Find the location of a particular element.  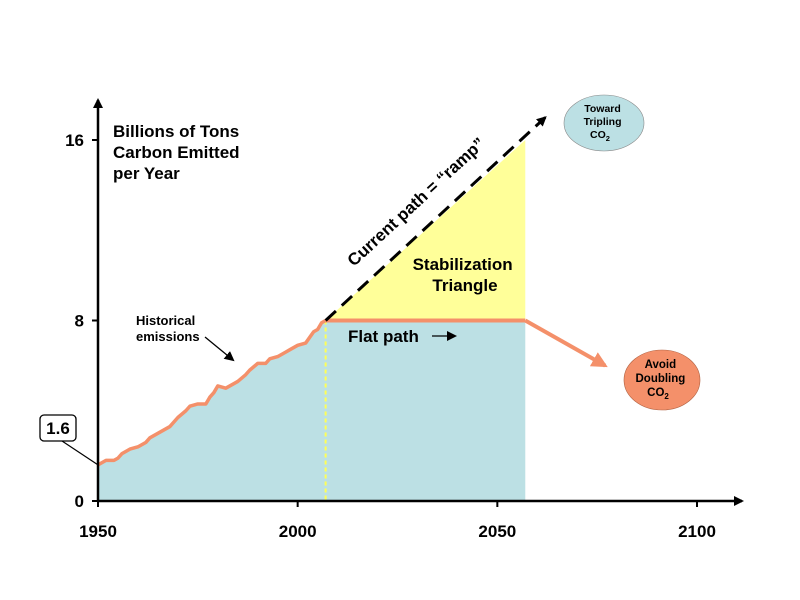

x-tick-label: 1950 is located at coordinates (98, 531).